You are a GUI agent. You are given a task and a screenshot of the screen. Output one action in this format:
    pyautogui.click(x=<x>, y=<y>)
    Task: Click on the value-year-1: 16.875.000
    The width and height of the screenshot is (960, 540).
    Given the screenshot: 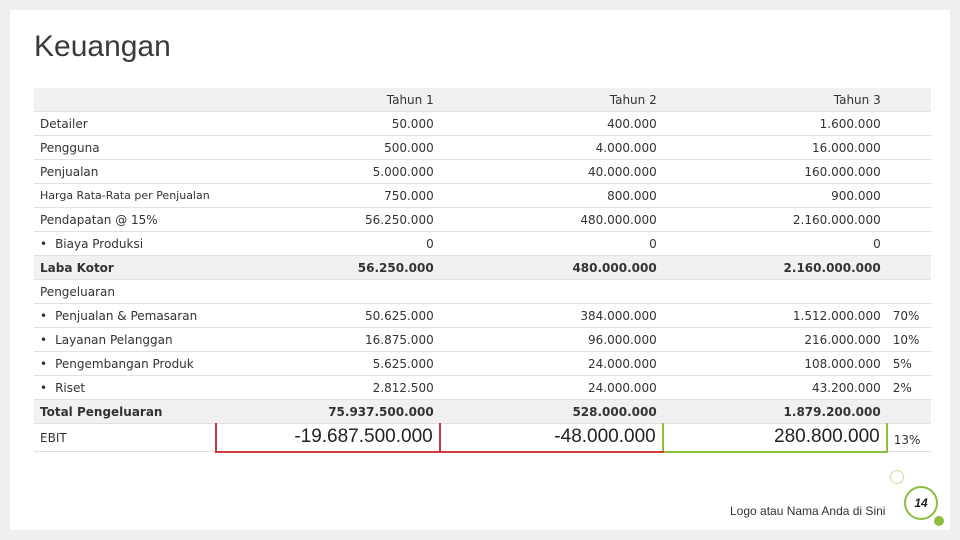 What is the action you would take?
    pyautogui.click(x=327, y=339)
    